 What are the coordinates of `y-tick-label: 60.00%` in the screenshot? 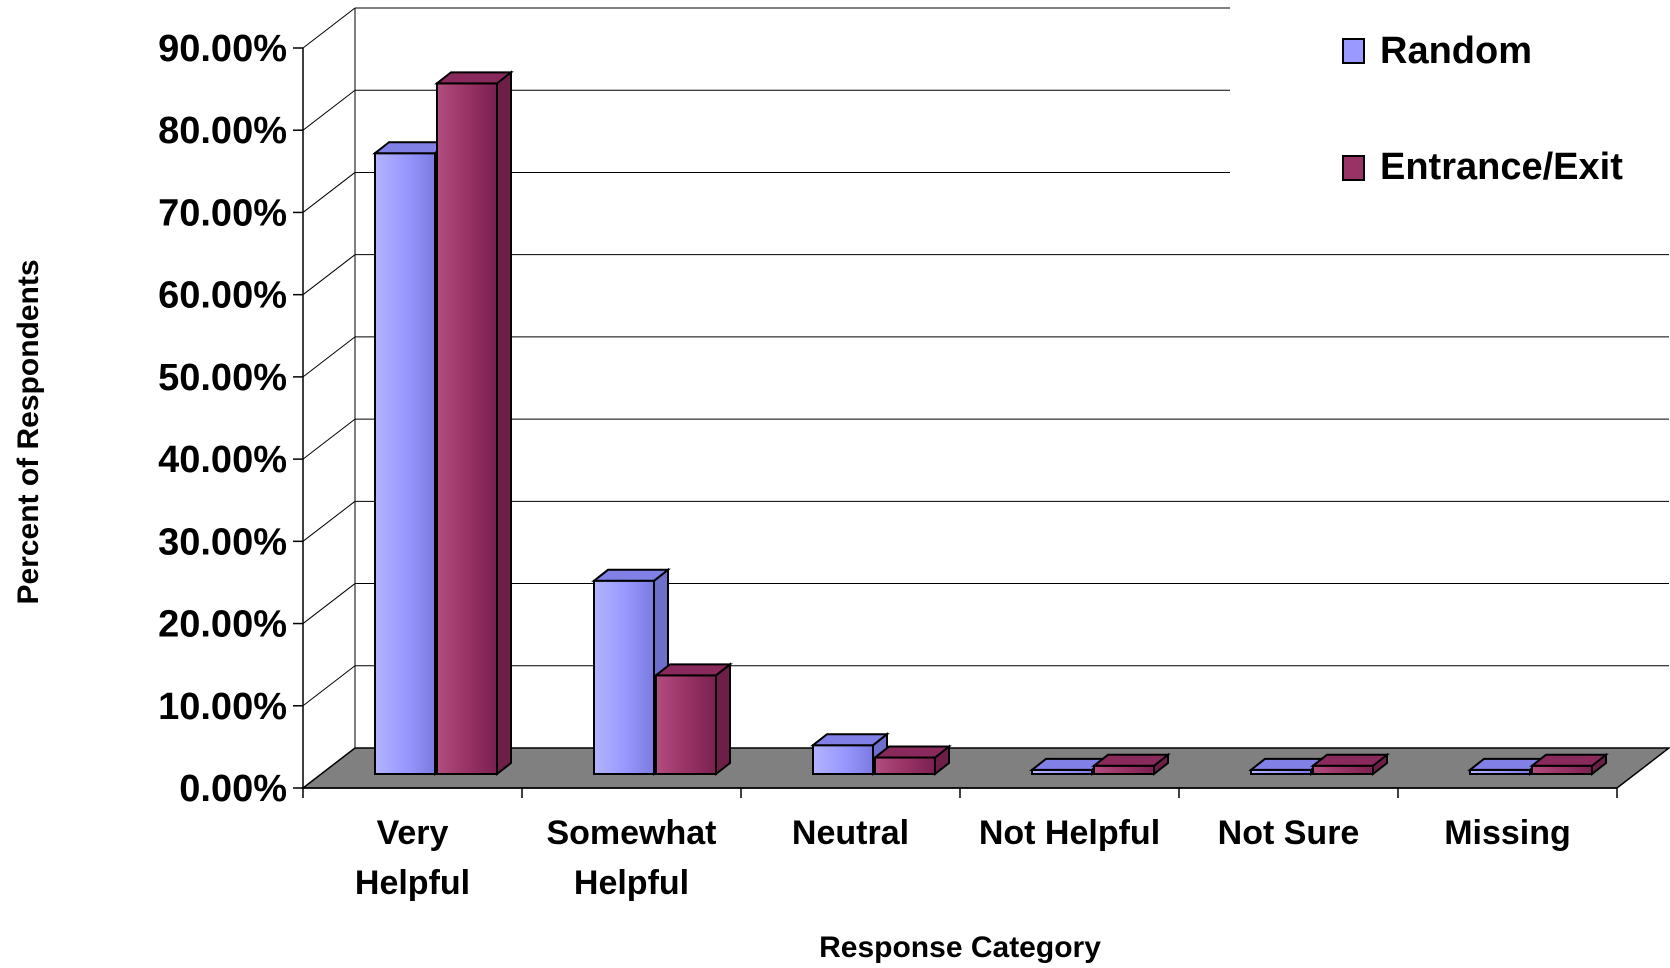 It's located at (222, 296).